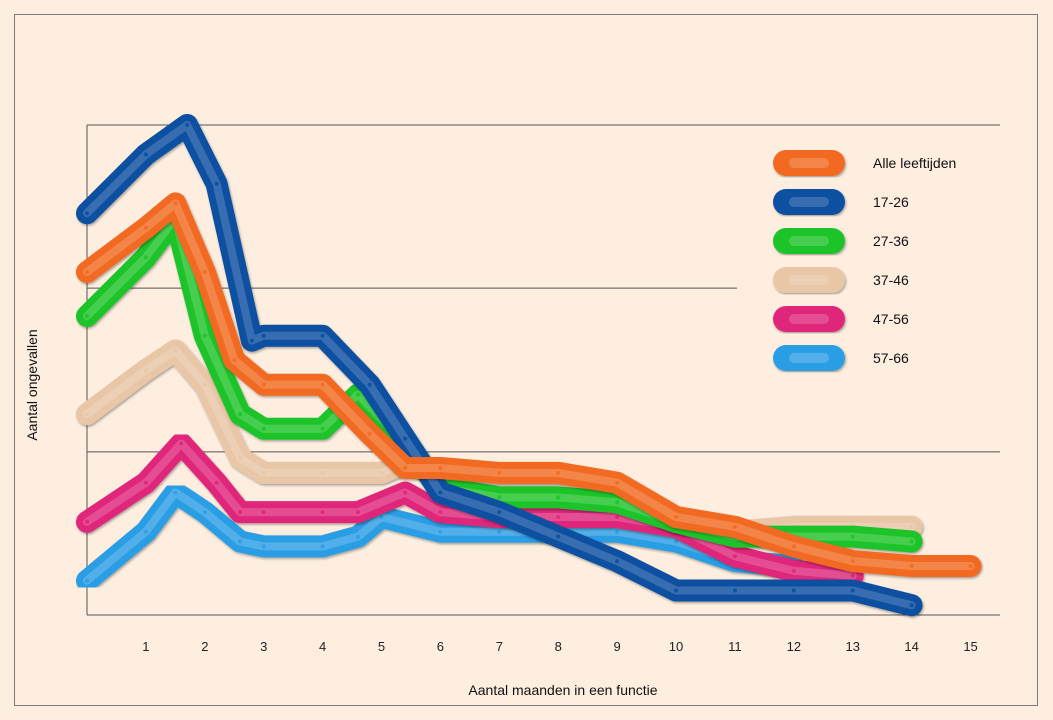 This screenshot has width=1053, height=720. What do you see at coordinates (853, 646) in the screenshot?
I see `x-tick-label: 13` at bounding box center [853, 646].